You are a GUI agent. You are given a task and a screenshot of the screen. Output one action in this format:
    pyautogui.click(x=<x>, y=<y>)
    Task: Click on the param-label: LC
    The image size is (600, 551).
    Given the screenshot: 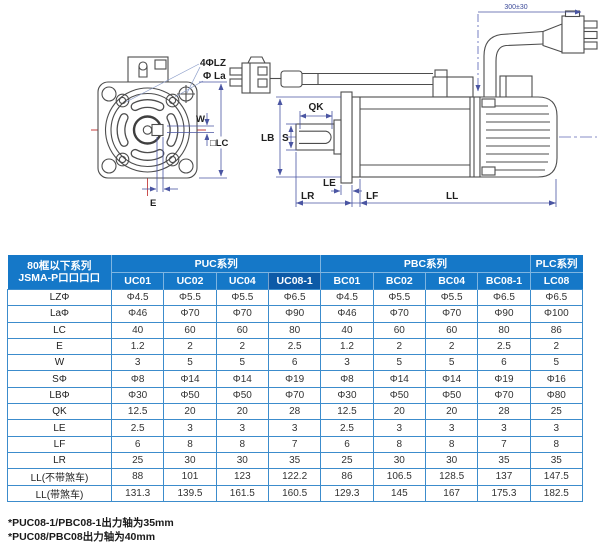 What is the action you would take?
    pyautogui.click(x=59, y=330)
    